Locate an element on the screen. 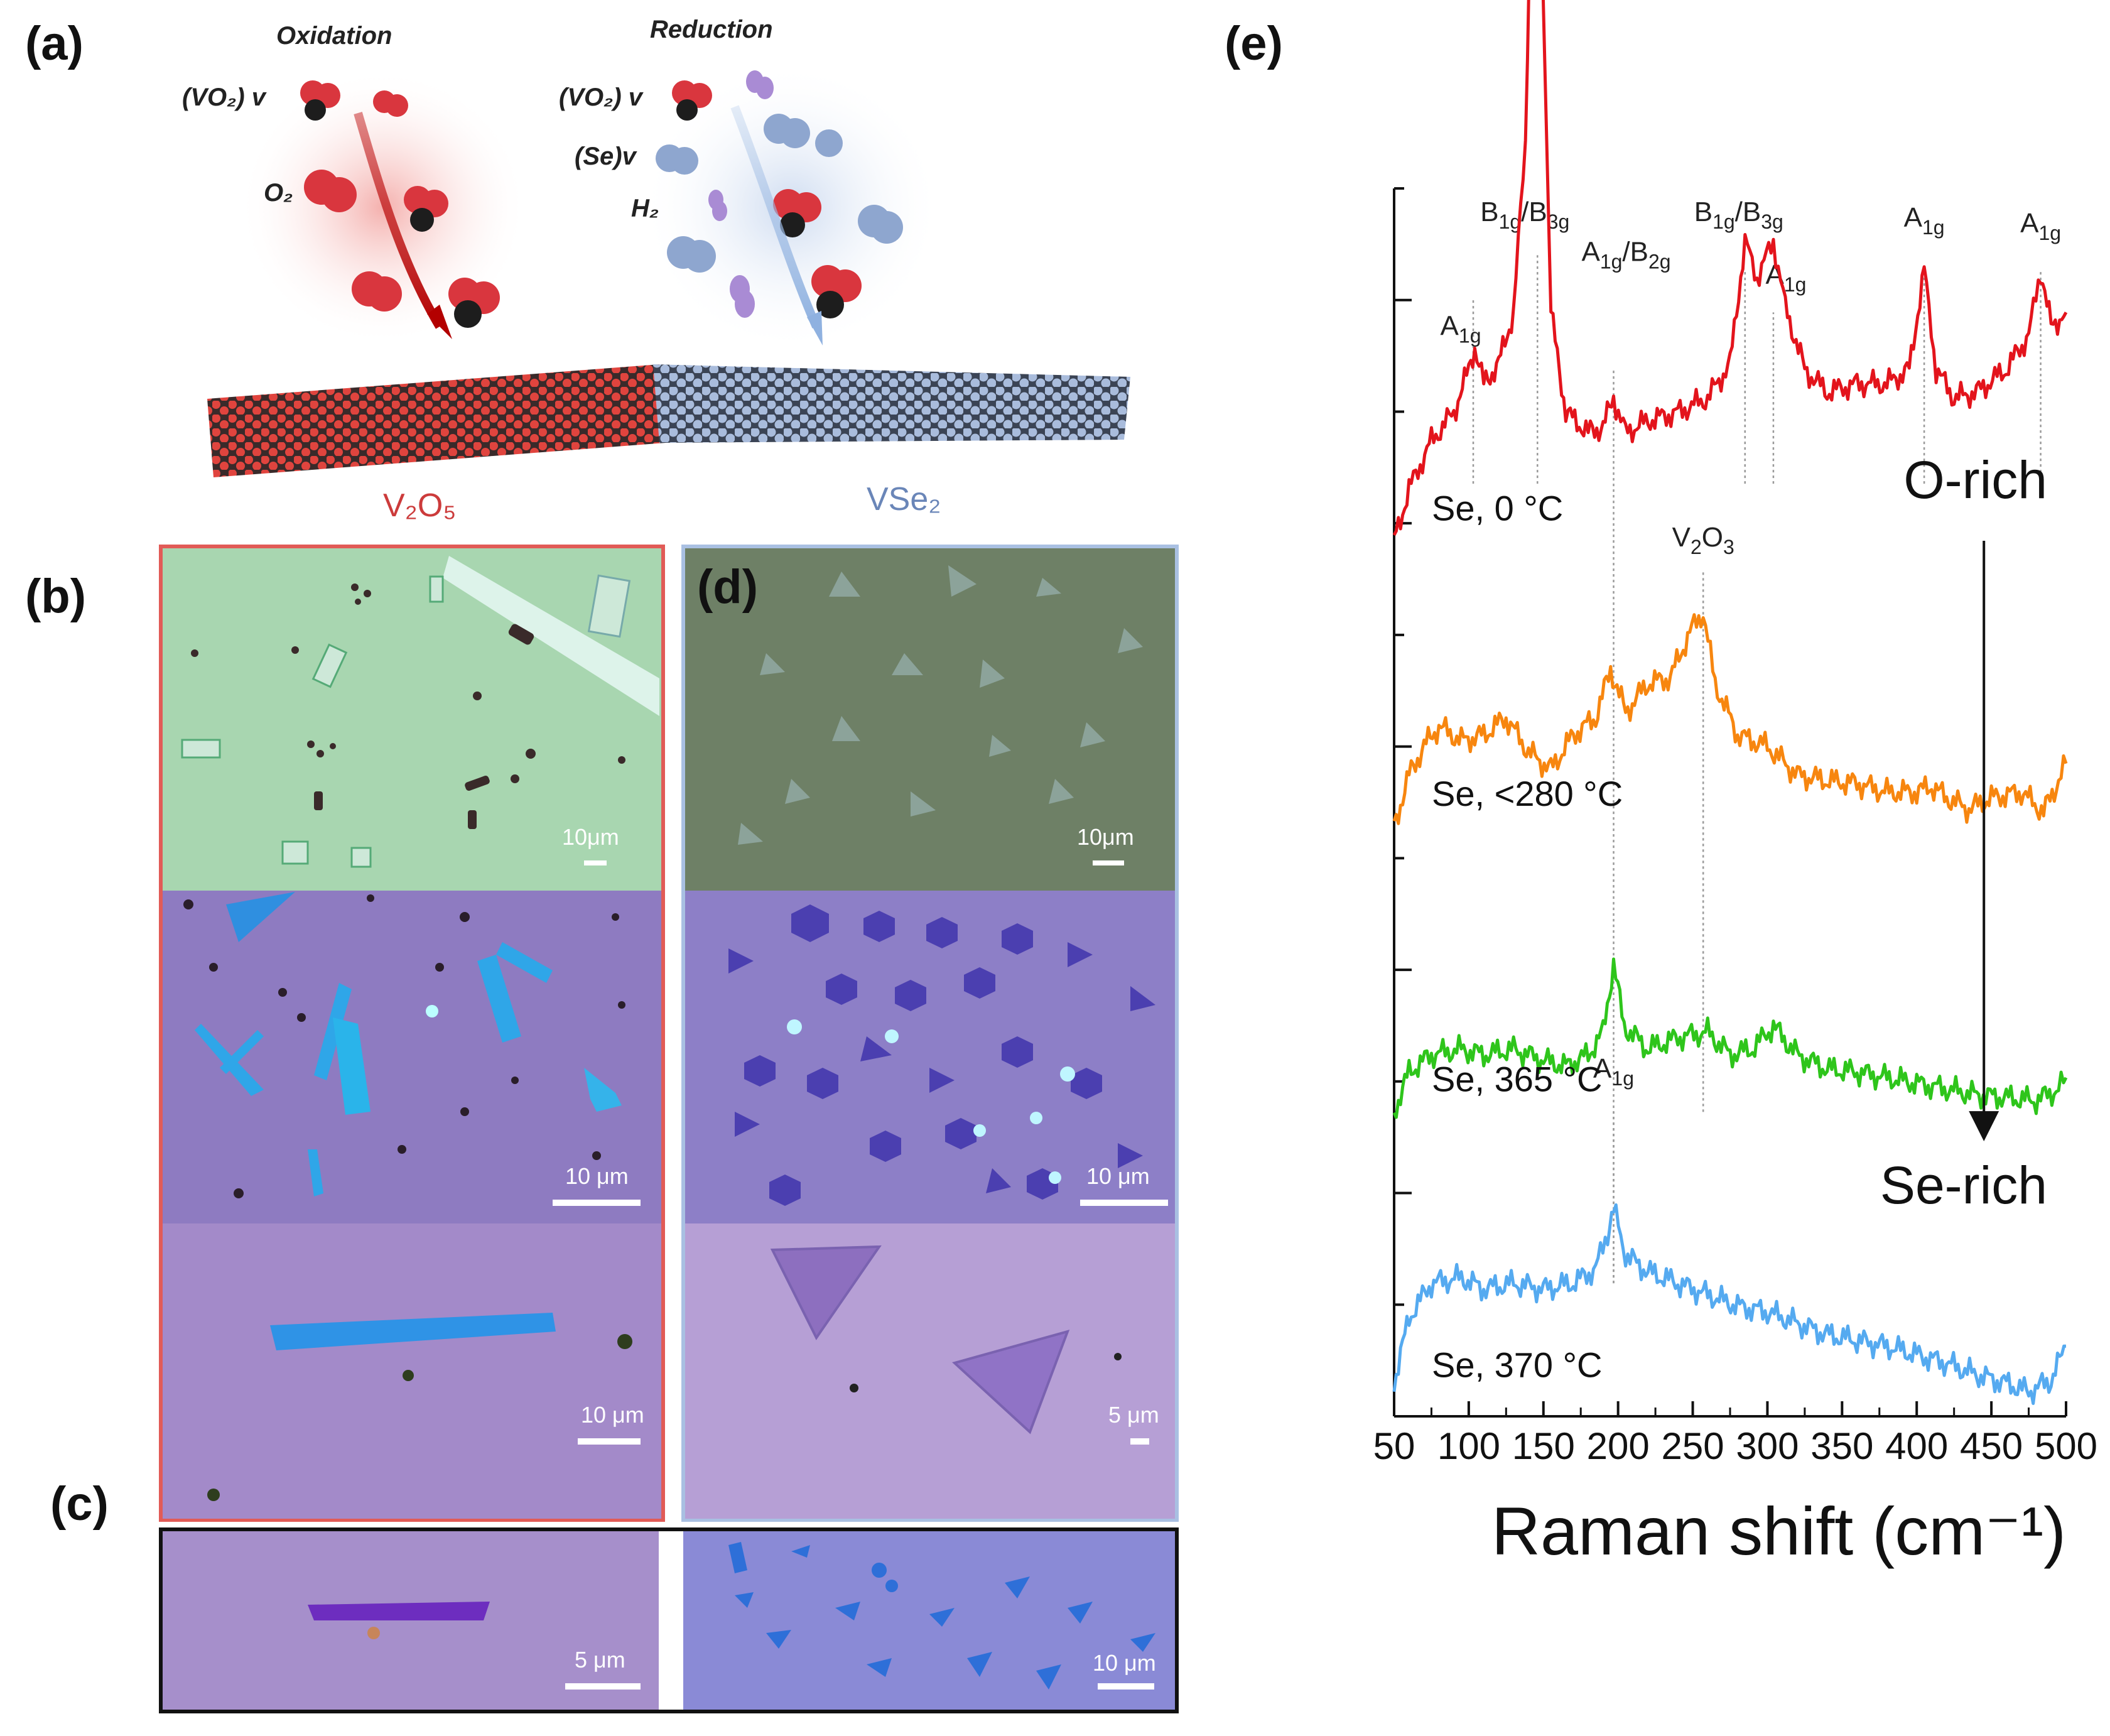 This screenshot has width=2110, height=1736. vse2-nanobelt is located at coordinates (399, 1611).